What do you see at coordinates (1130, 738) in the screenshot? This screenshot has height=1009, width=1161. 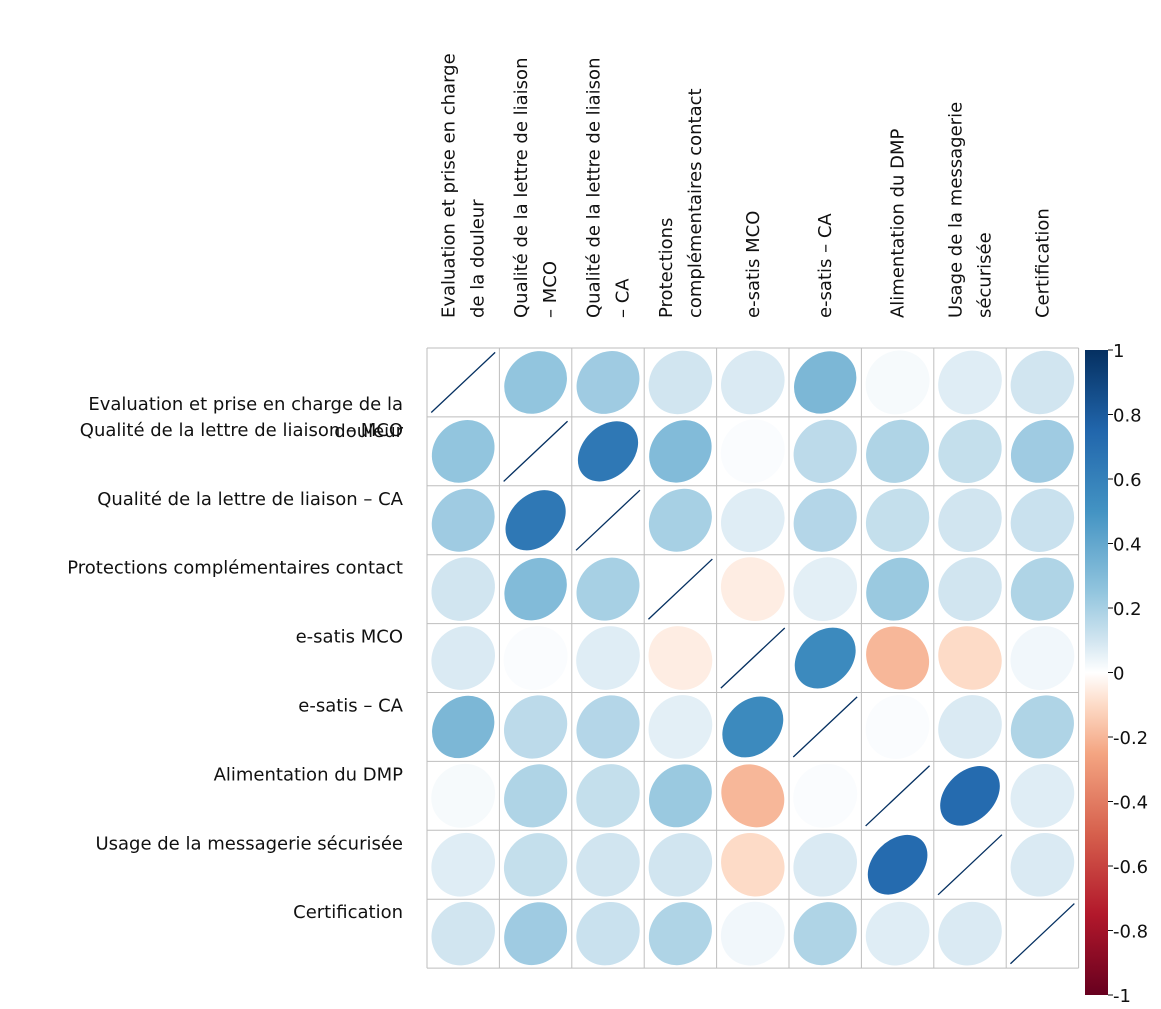 I see `colorbar-tick-label: -0.2` at bounding box center [1130, 738].